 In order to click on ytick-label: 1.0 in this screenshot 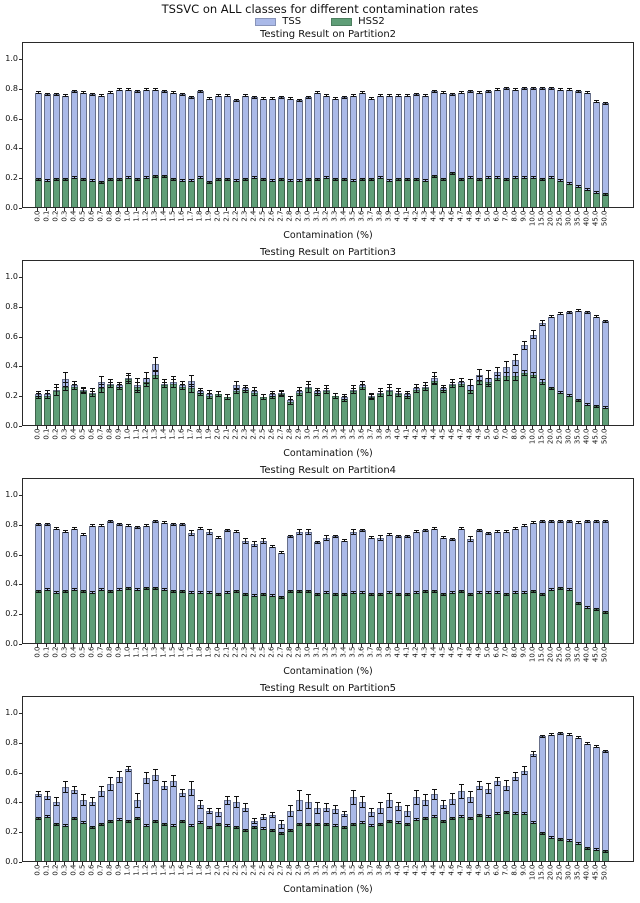, I will do `click(11, 494)`.